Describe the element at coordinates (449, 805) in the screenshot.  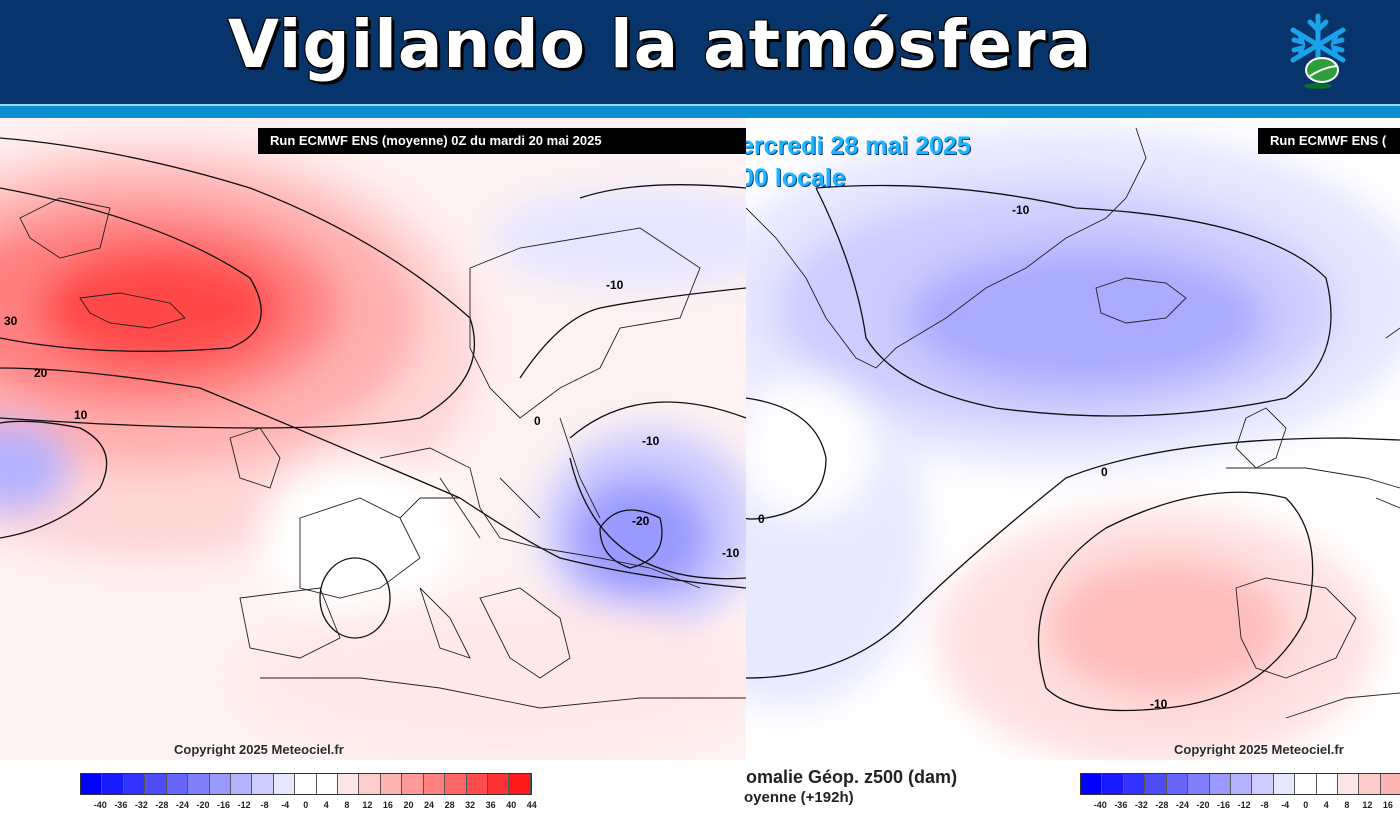
I see `scale-tick-label: 28` at that location.